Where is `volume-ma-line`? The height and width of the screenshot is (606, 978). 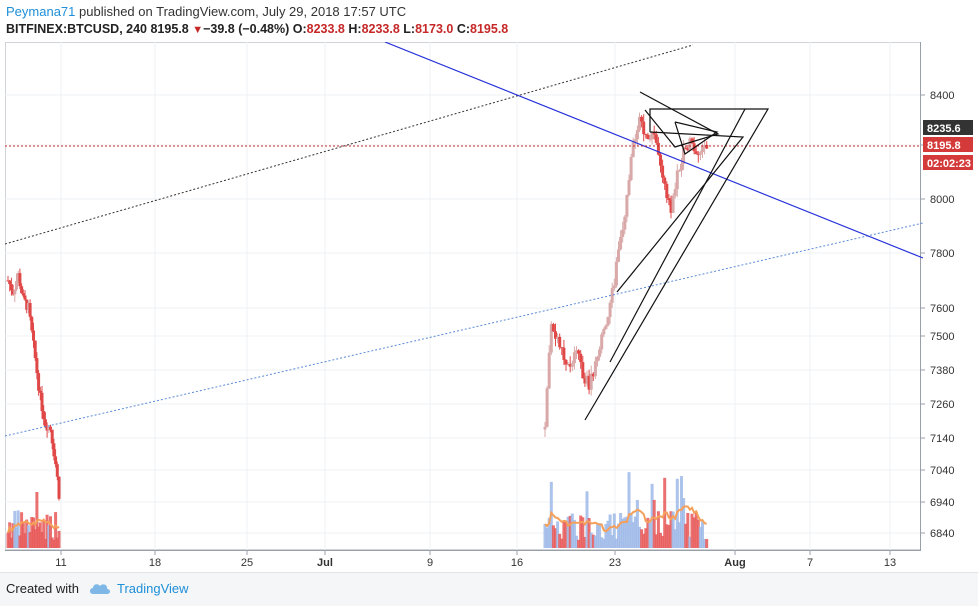
volume-ma-line is located at coordinates (33, 525).